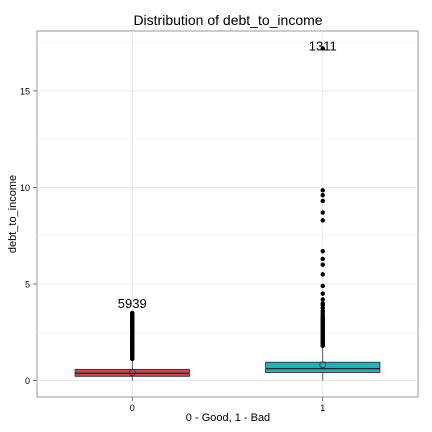  I want to click on chart-title: Distribution of debt_to_income, so click(227, 20).